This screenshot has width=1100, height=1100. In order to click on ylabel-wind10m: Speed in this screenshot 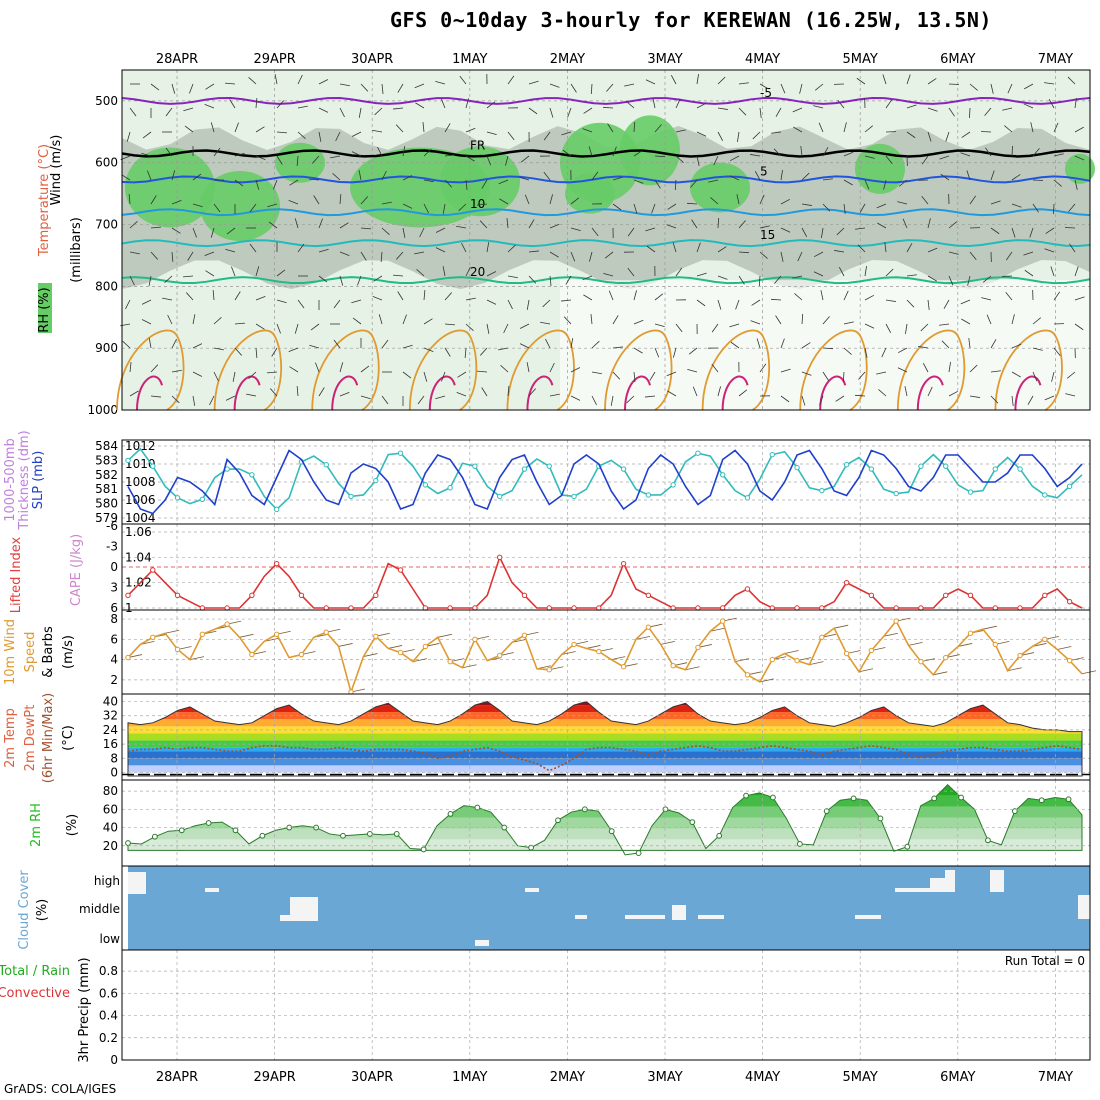, I will do `click(30, 652)`.